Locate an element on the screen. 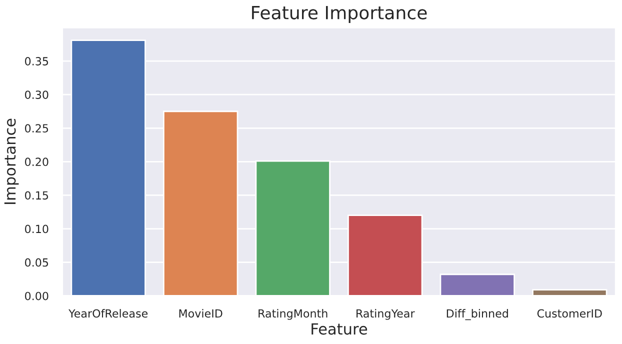 The height and width of the screenshot is (344, 622). y-tick-label: 0.00 is located at coordinates (36, 296).